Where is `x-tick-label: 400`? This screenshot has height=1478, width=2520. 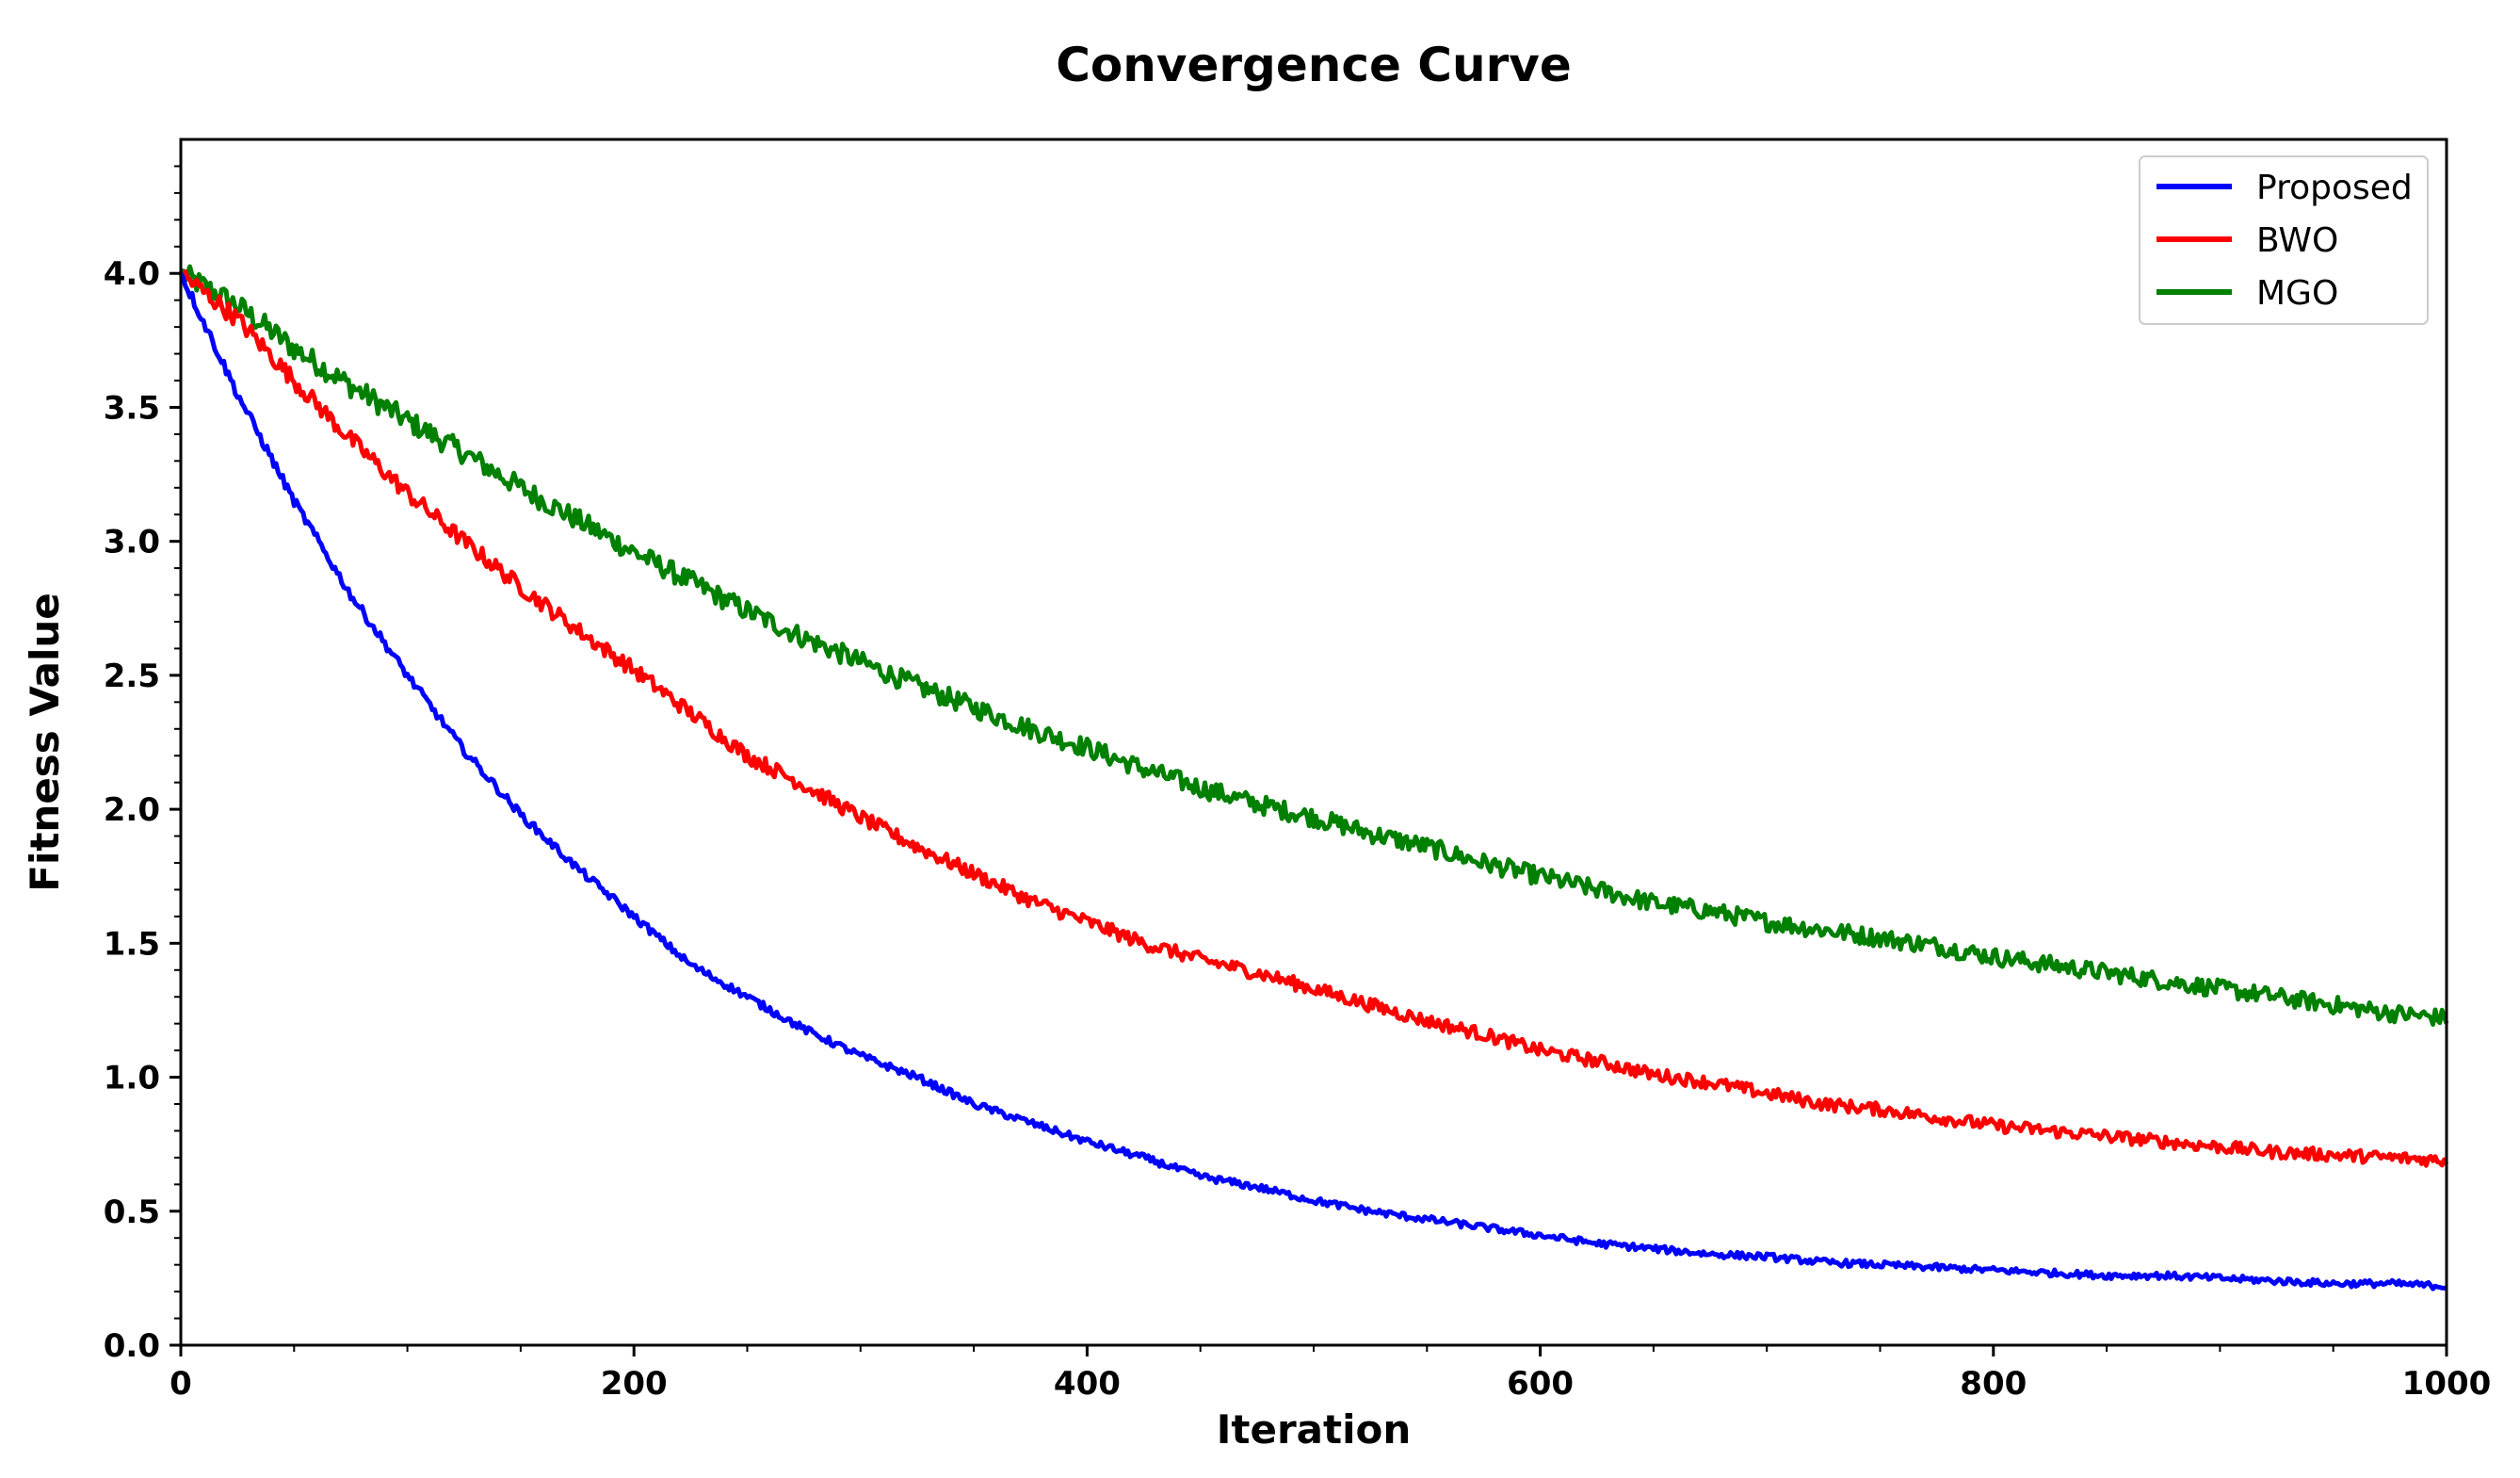 x-tick-label: 400 is located at coordinates (1088, 1384).